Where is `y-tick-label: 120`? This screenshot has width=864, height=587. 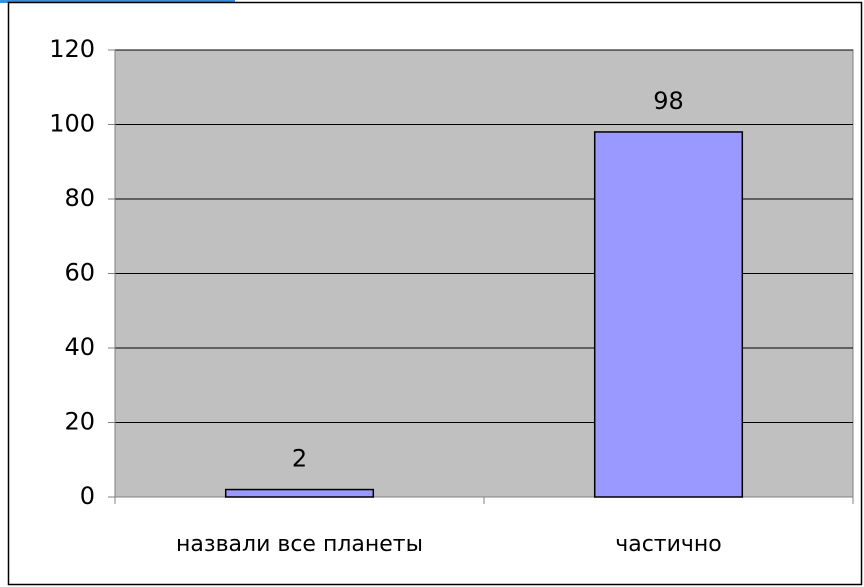 y-tick-label: 120 is located at coordinates (72, 49).